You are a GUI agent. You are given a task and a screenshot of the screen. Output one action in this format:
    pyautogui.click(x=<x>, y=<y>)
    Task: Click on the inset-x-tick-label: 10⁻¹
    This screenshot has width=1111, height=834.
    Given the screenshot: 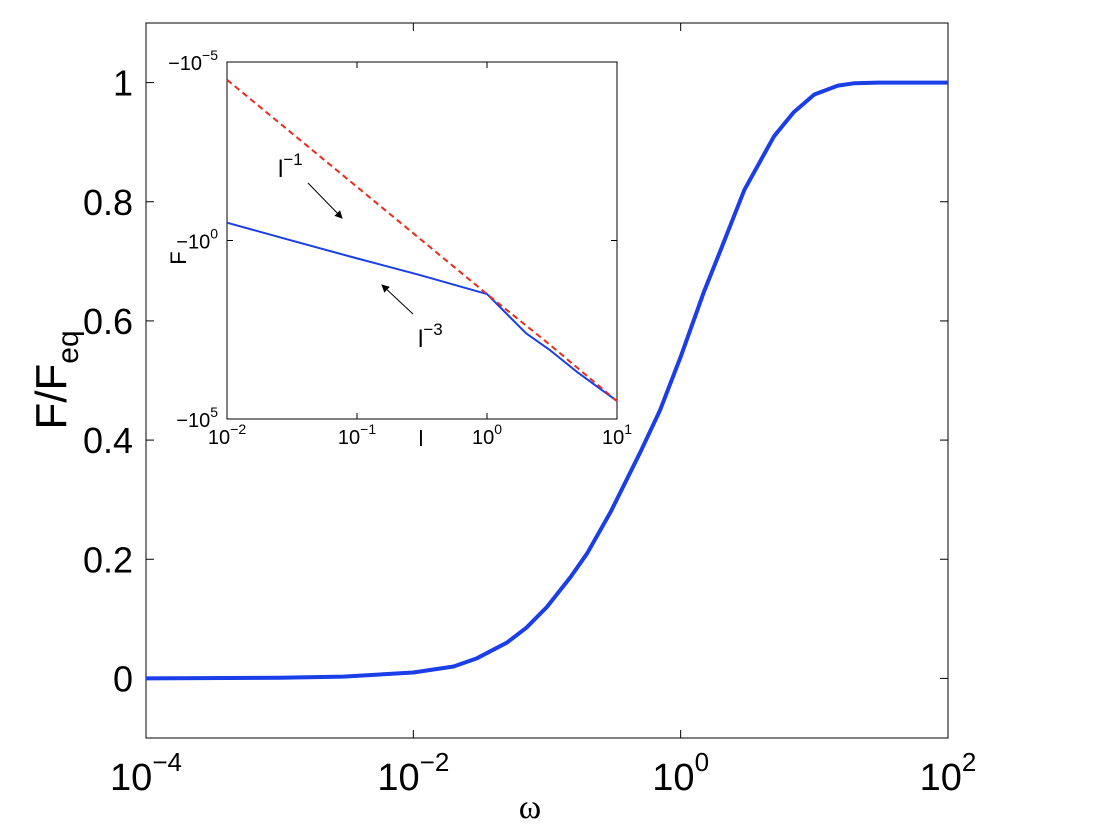 What is the action you would take?
    pyautogui.click(x=357, y=435)
    